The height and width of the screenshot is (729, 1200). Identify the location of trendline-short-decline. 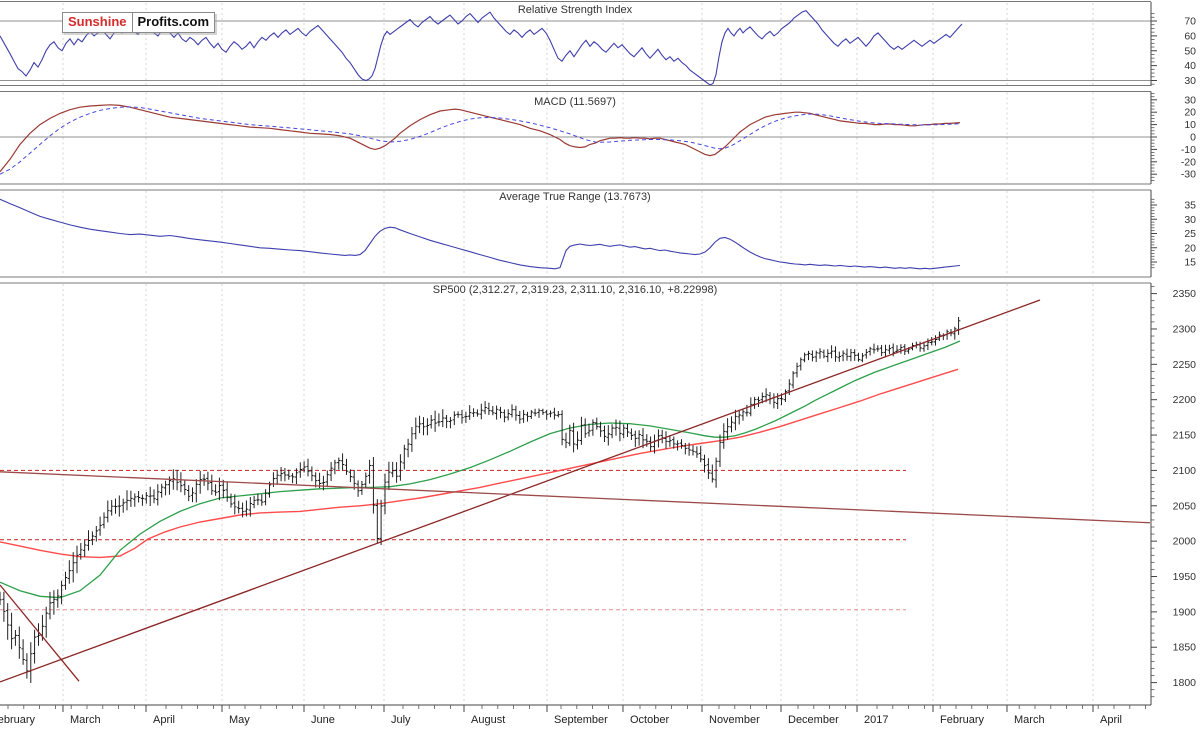
(40, 633).